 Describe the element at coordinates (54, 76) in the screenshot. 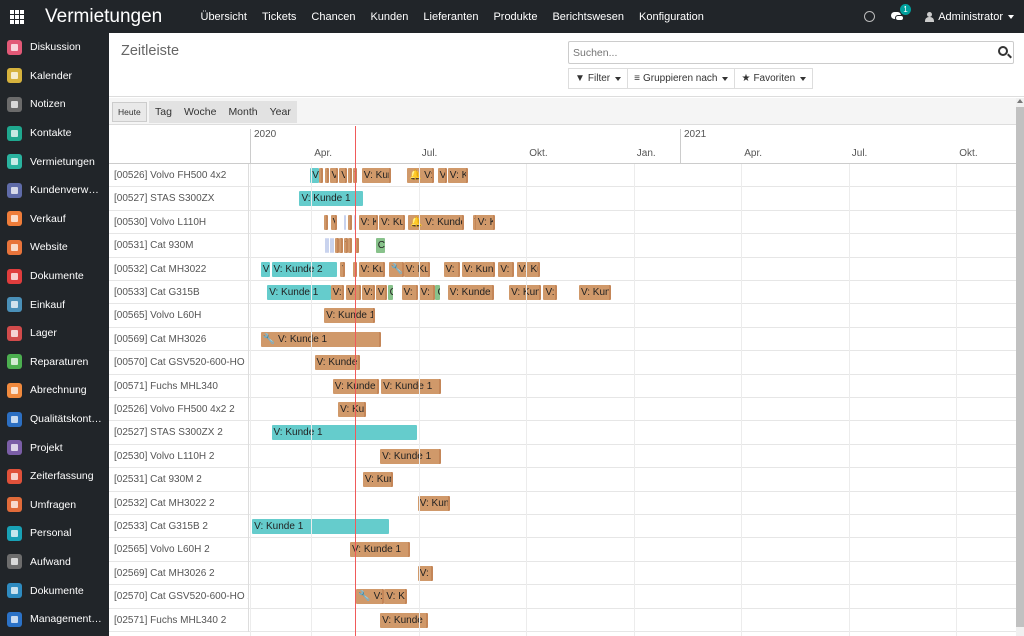

I see `sidebar-item: Kalender` at that location.